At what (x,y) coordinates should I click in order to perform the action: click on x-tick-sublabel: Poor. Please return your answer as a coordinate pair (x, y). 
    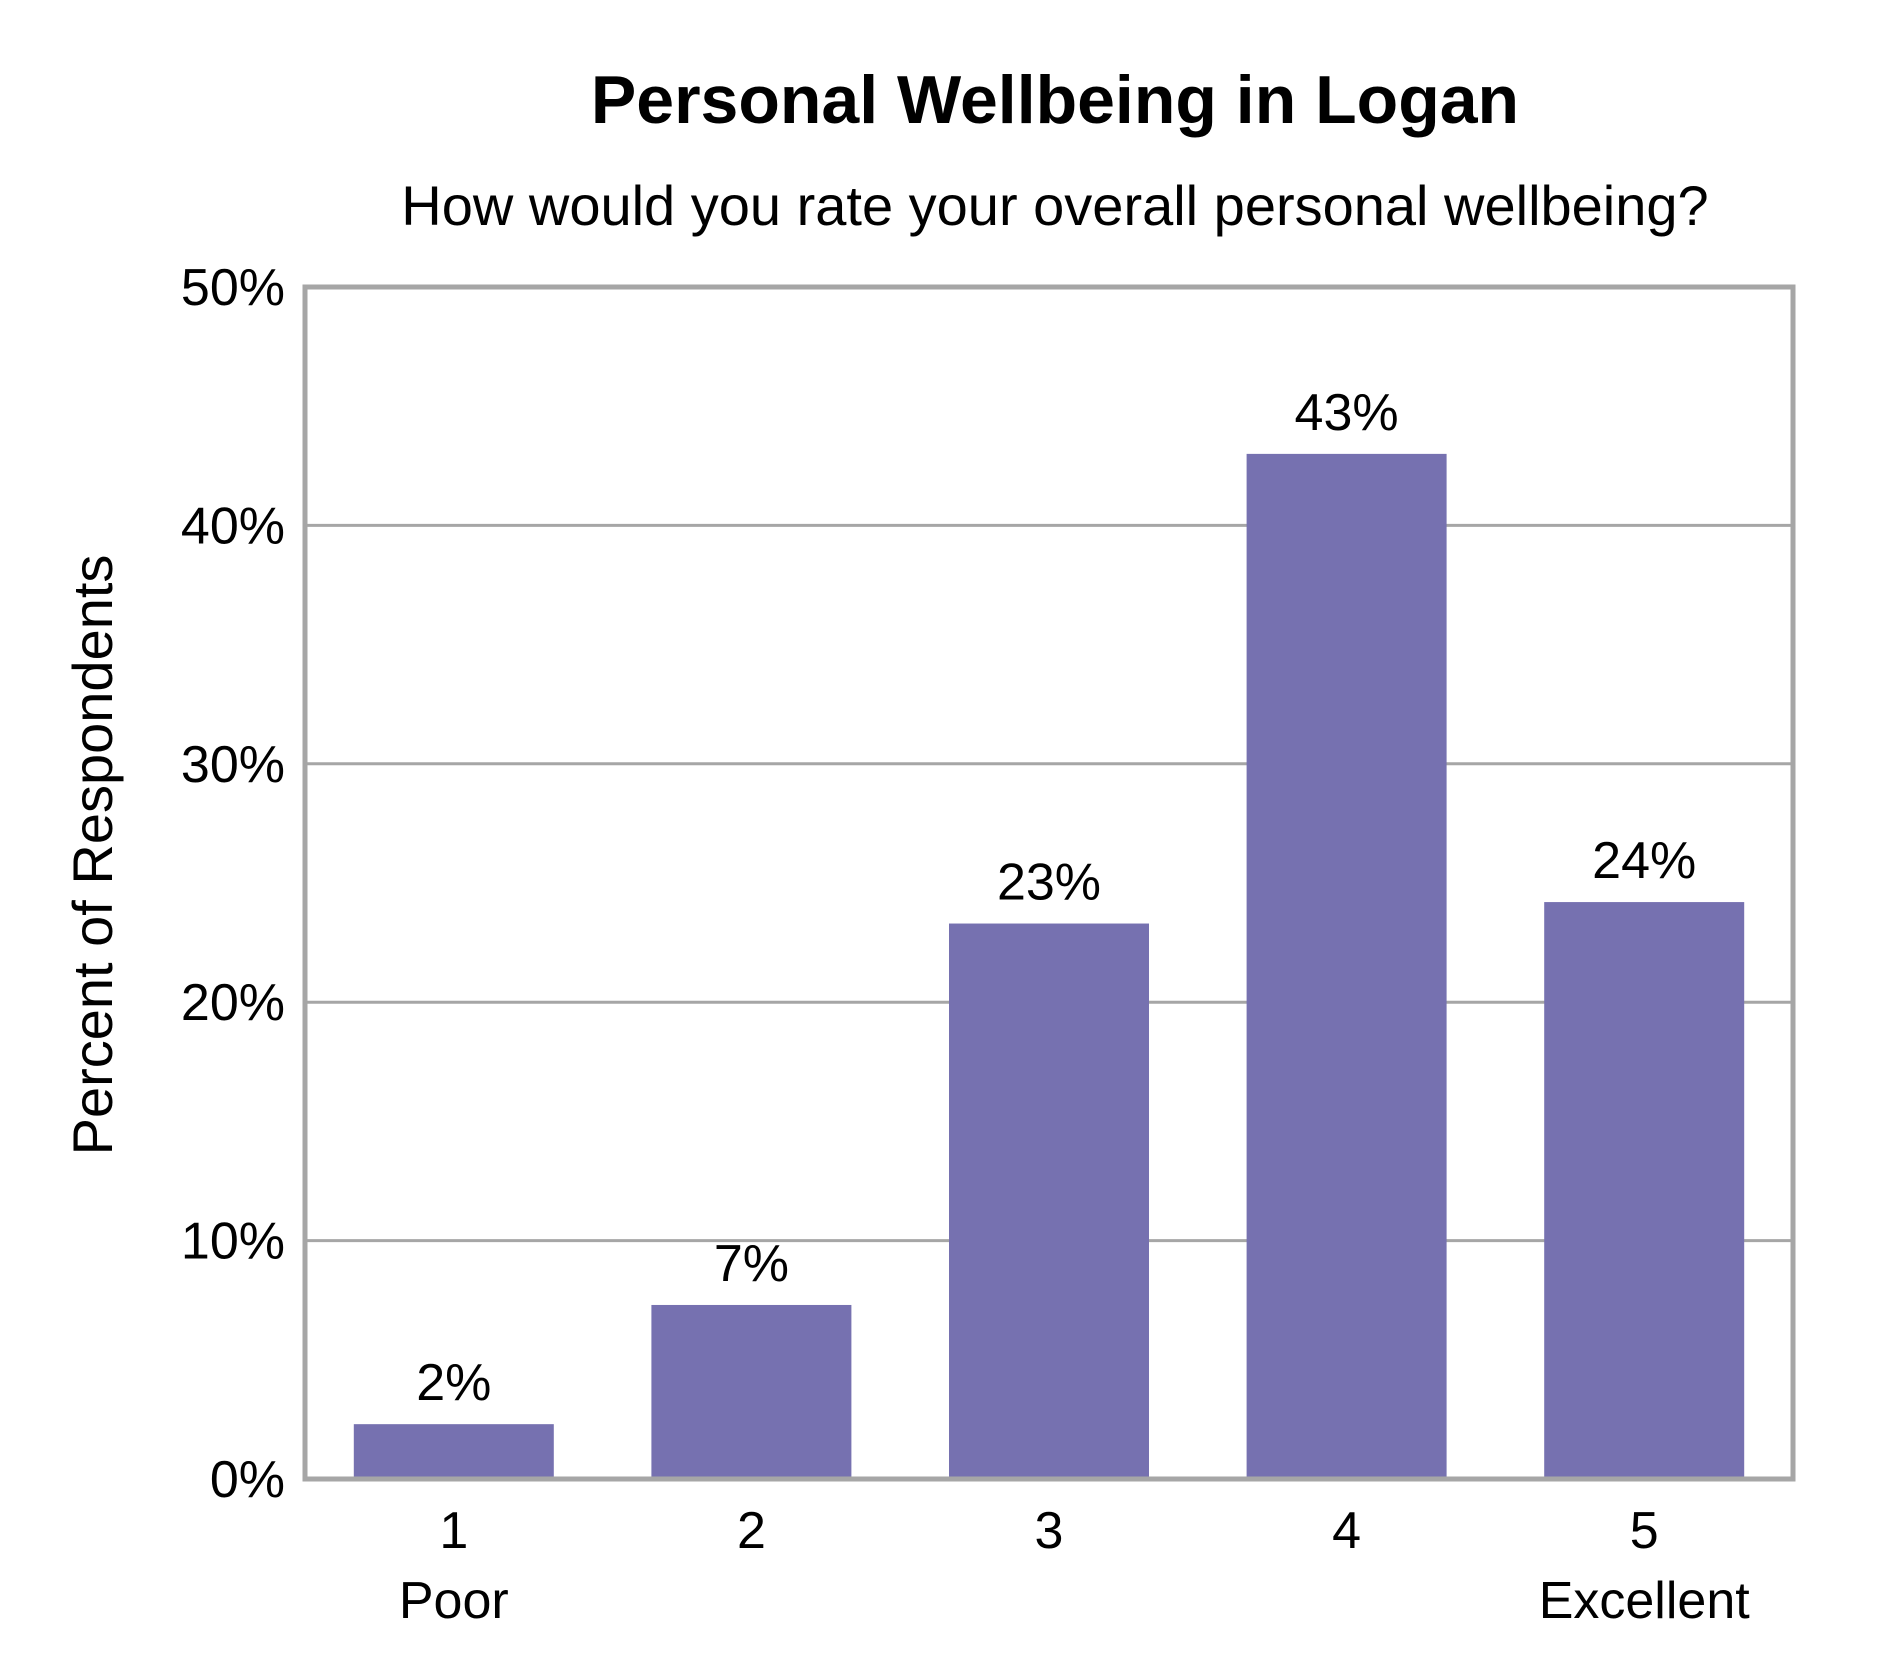
    Looking at the image, I should click on (454, 1601).